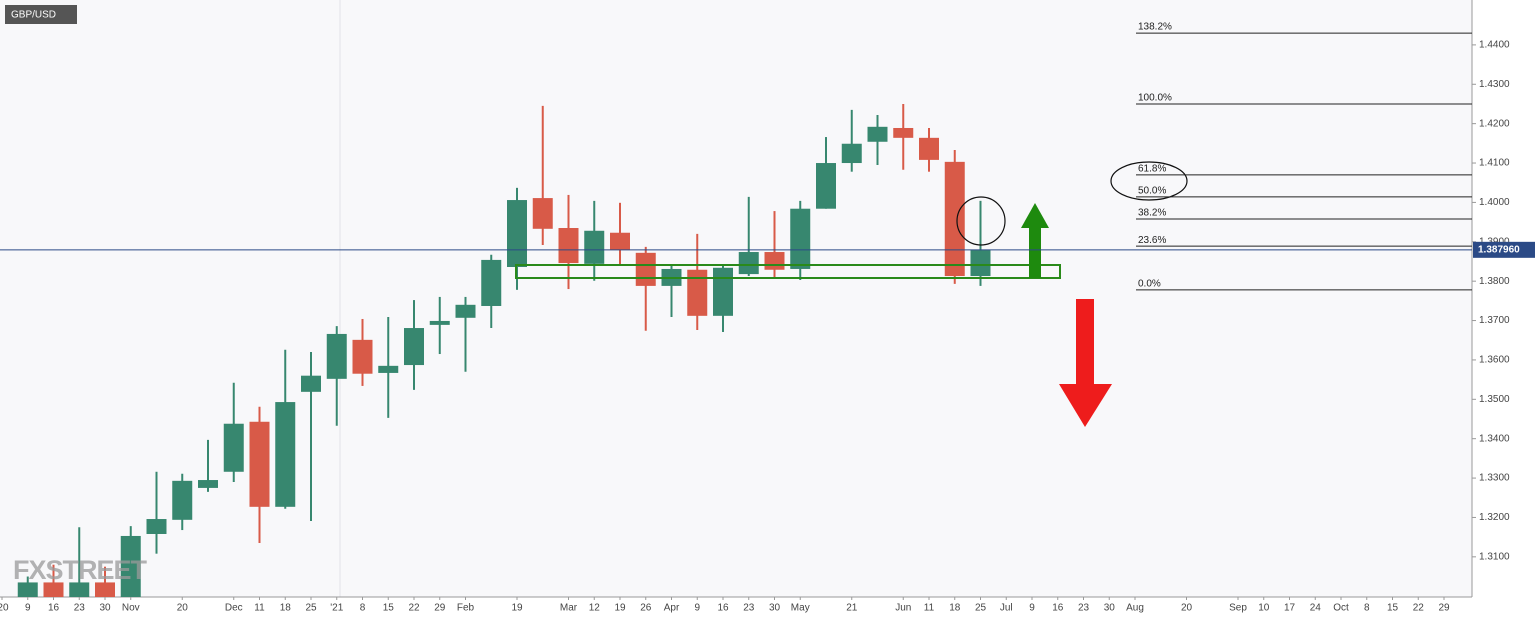  I want to click on x-tick-label: Jun, so click(903, 608).